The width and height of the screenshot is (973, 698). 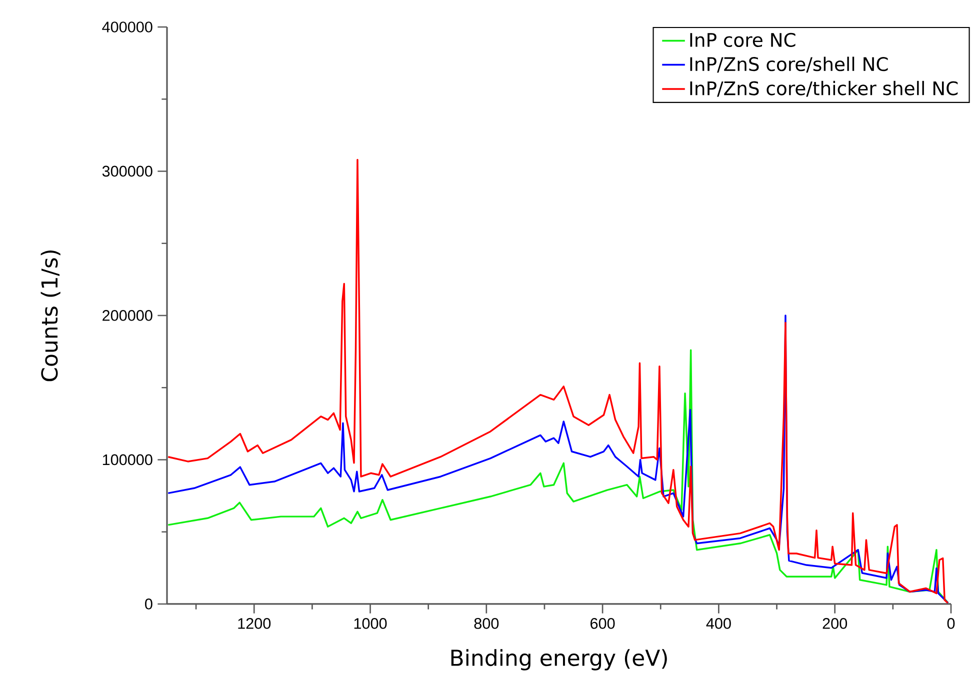 I want to click on x-tick-label: 200, so click(x=835, y=623).